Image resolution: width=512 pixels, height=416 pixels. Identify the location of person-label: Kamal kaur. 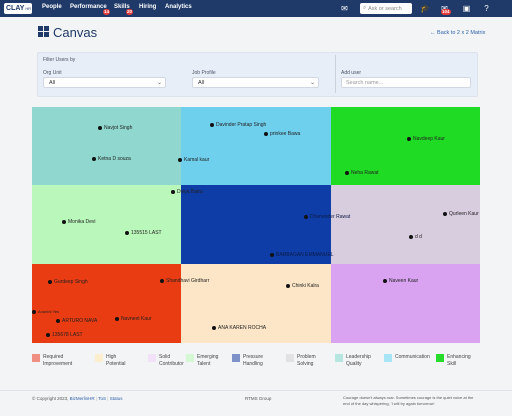
(197, 160).